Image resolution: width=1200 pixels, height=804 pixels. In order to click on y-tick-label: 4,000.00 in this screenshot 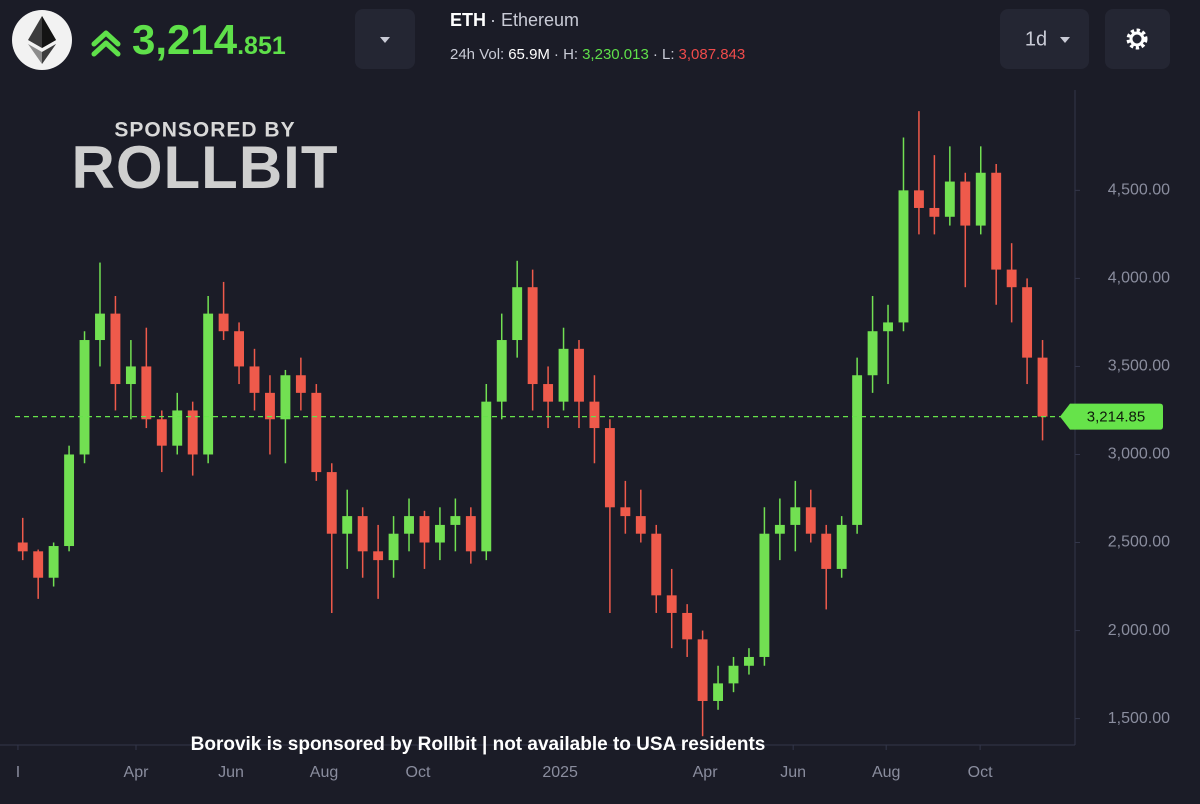, I will do `click(1139, 278)`.